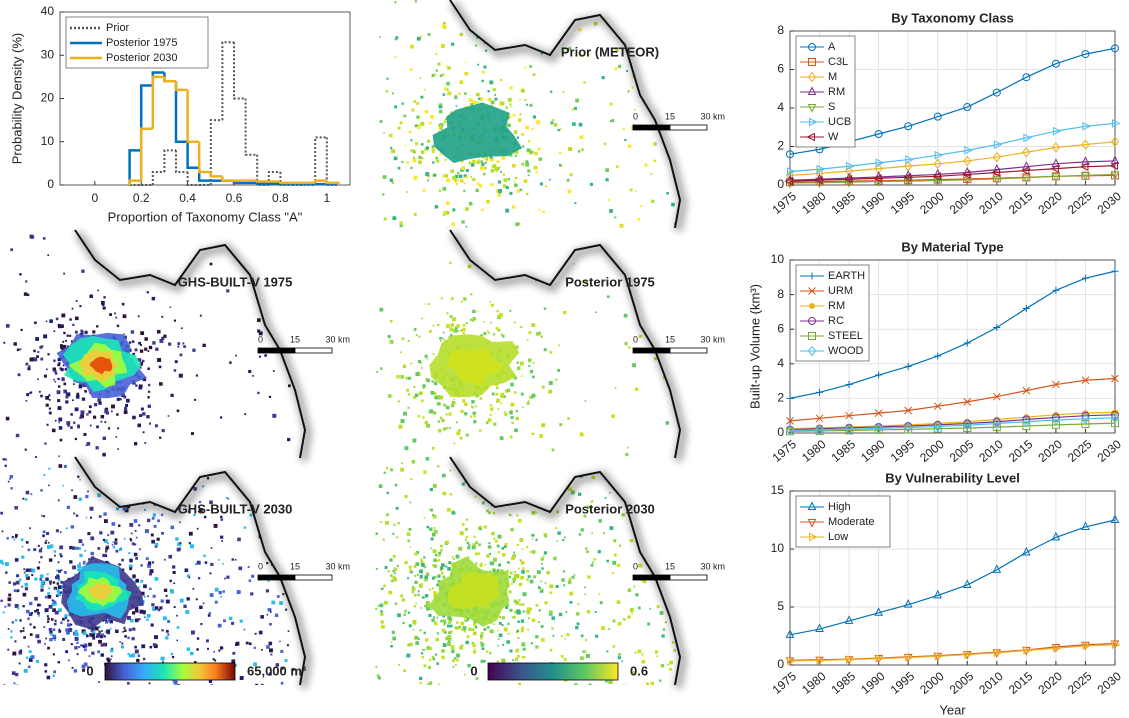 The height and width of the screenshot is (718, 1129). I want to click on legend-marker, so click(812, 336).